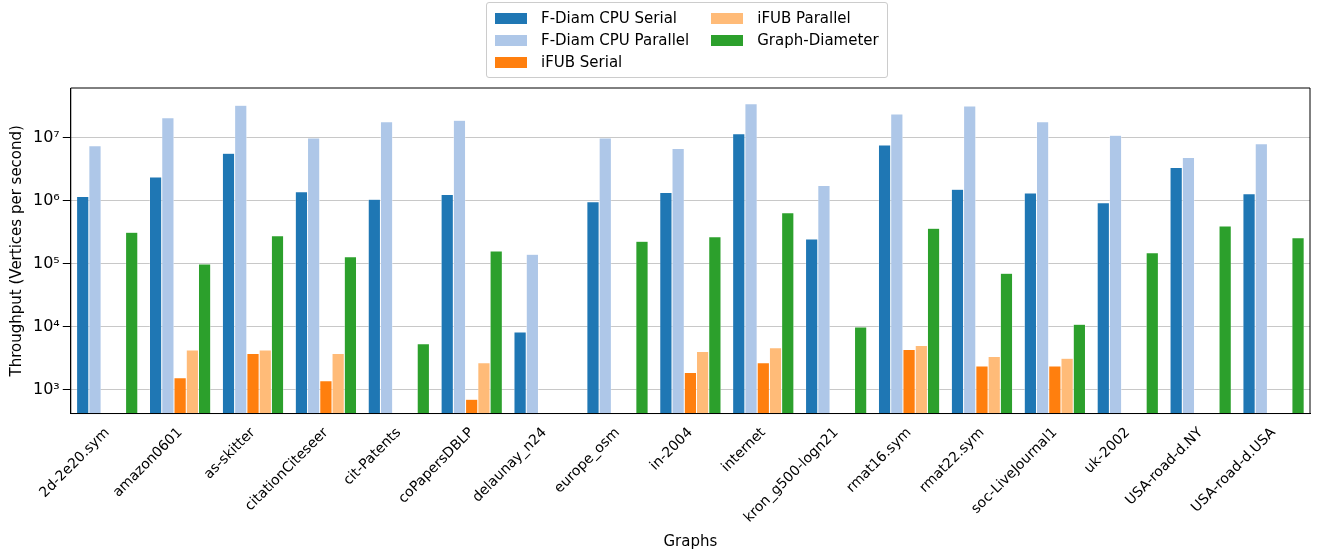 This screenshot has height=559, width=1322. What do you see at coordinates (46, 263) in the screenshot?
I see `y-tick-label: 10⁵` at bounding box center [46, 263].